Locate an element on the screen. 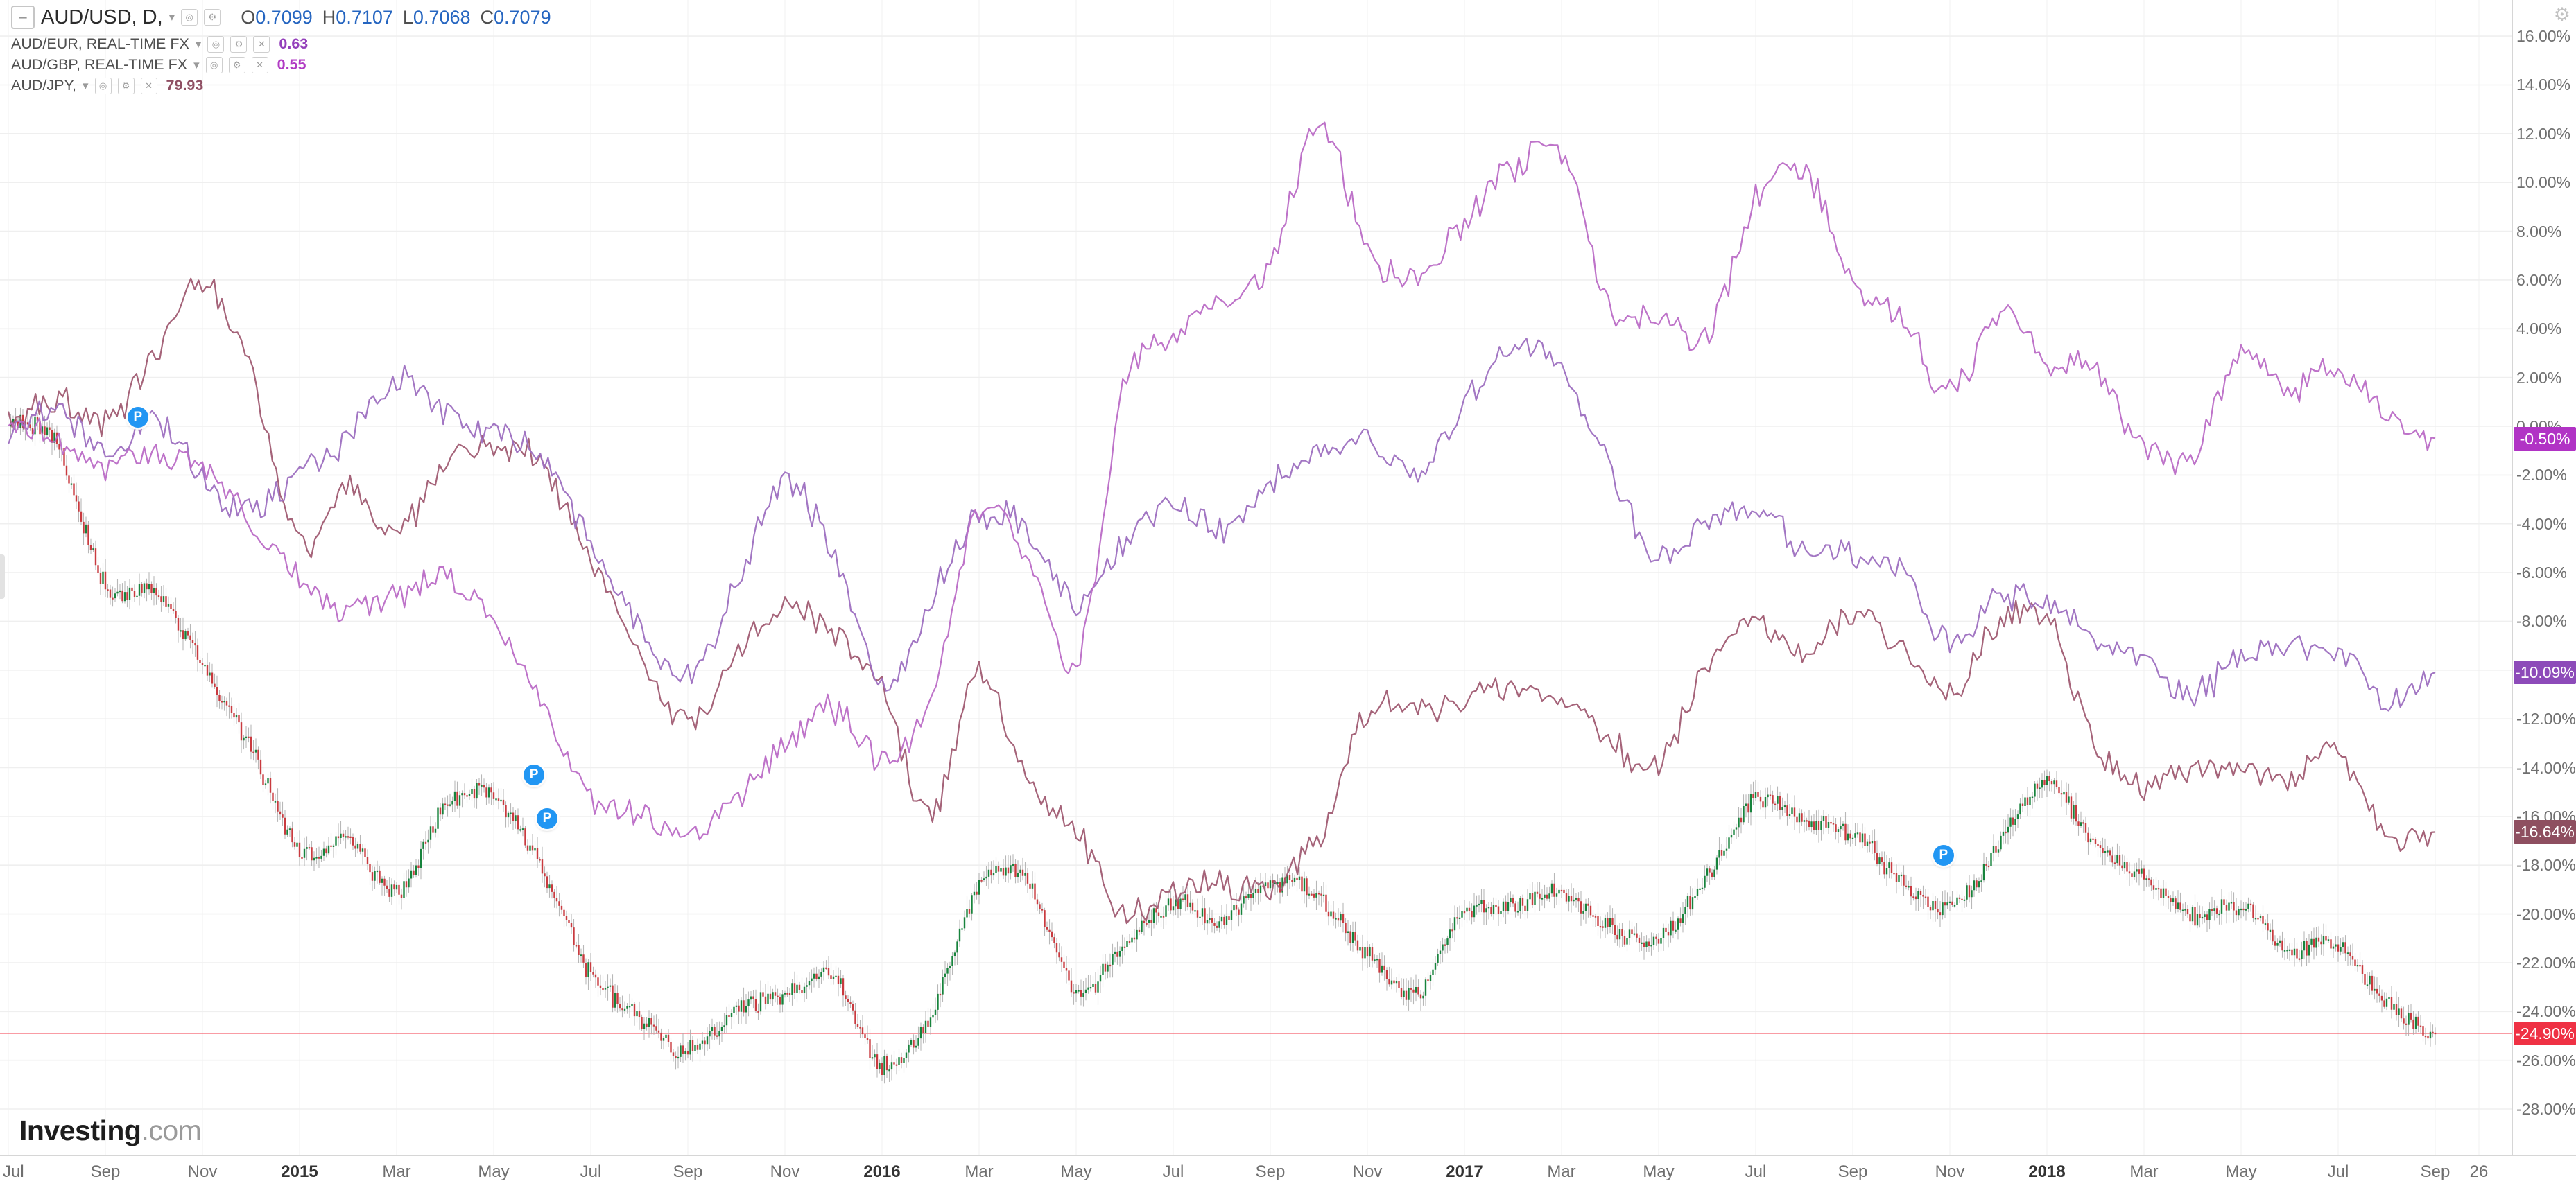 The image size is (2576, 1188). ohlc-key: O is located at coordinates (248, 17).